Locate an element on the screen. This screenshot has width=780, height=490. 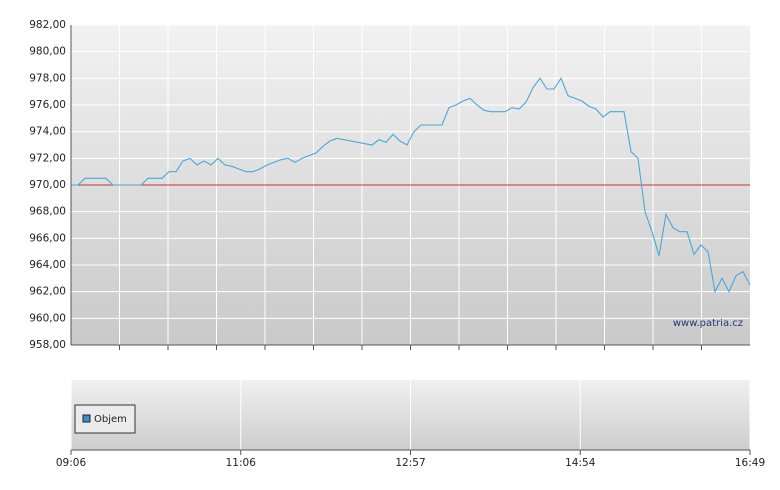
y-tick-label: 982,00 is located at coordinates (47, 25).